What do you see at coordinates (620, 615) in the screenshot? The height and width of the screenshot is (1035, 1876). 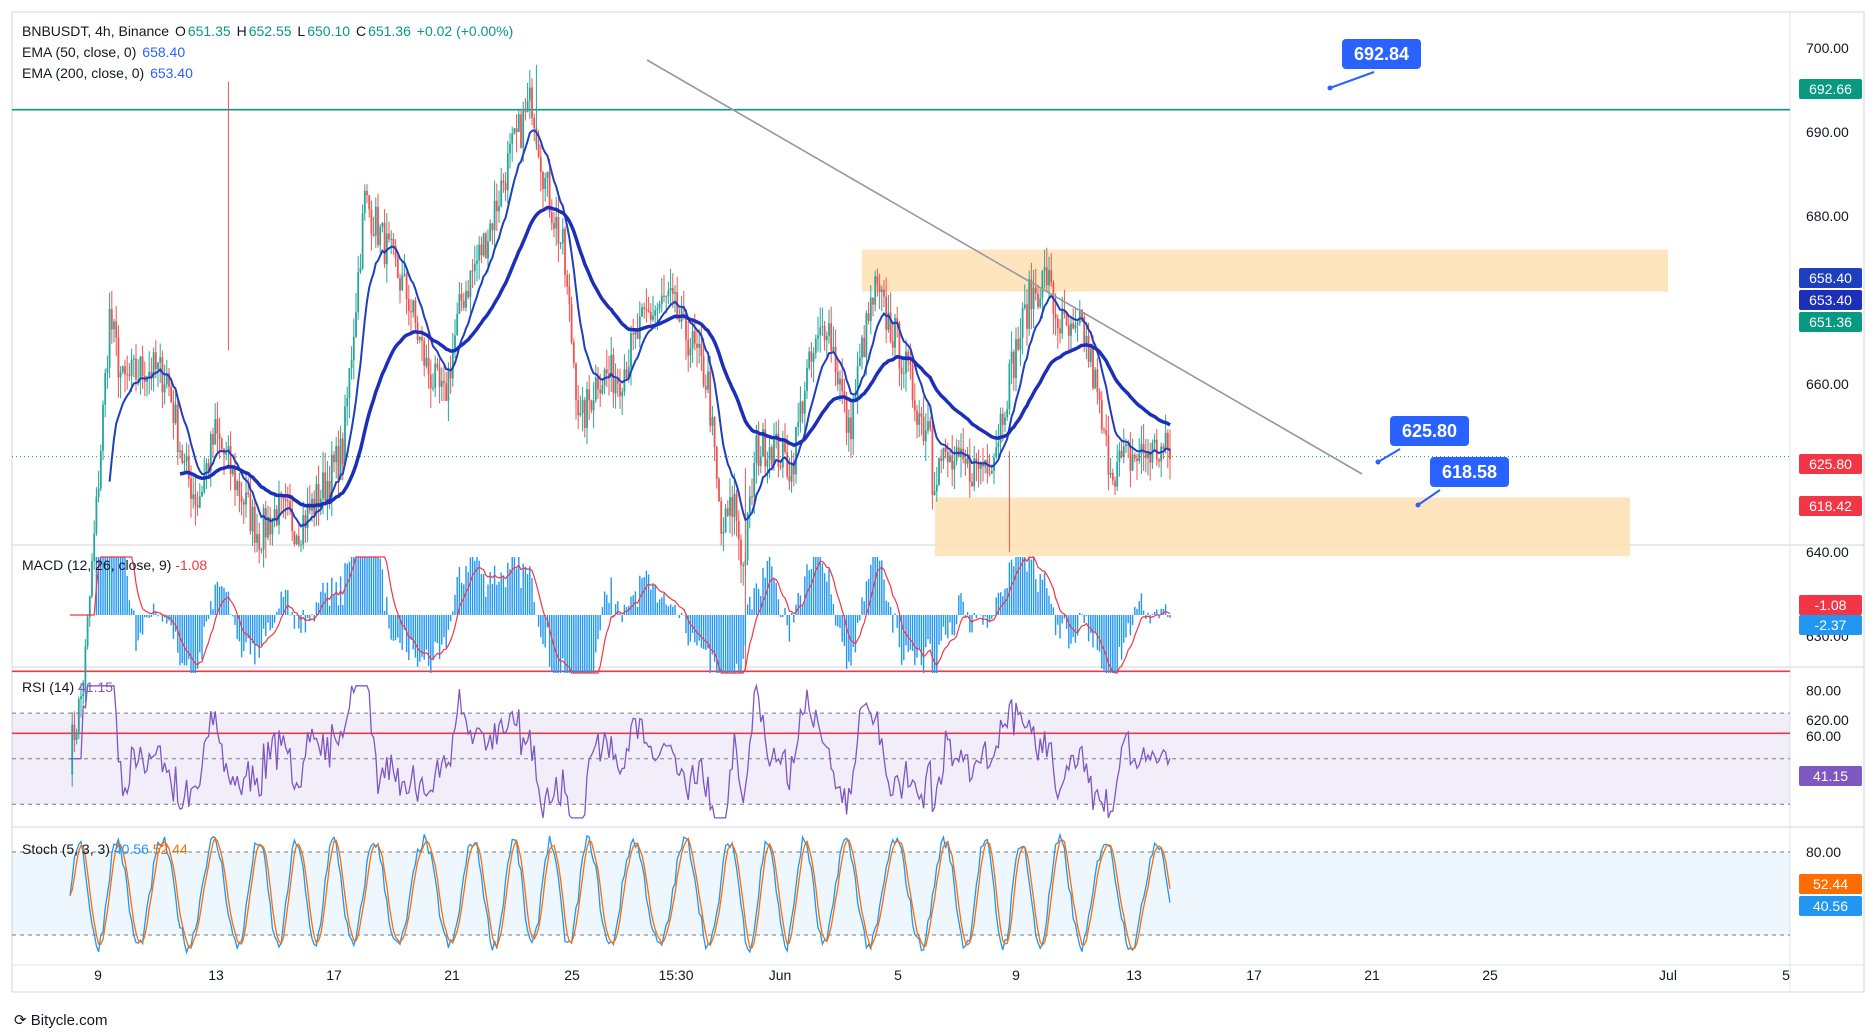 I see `macd-signal-line` at bounding box center [620, 615].